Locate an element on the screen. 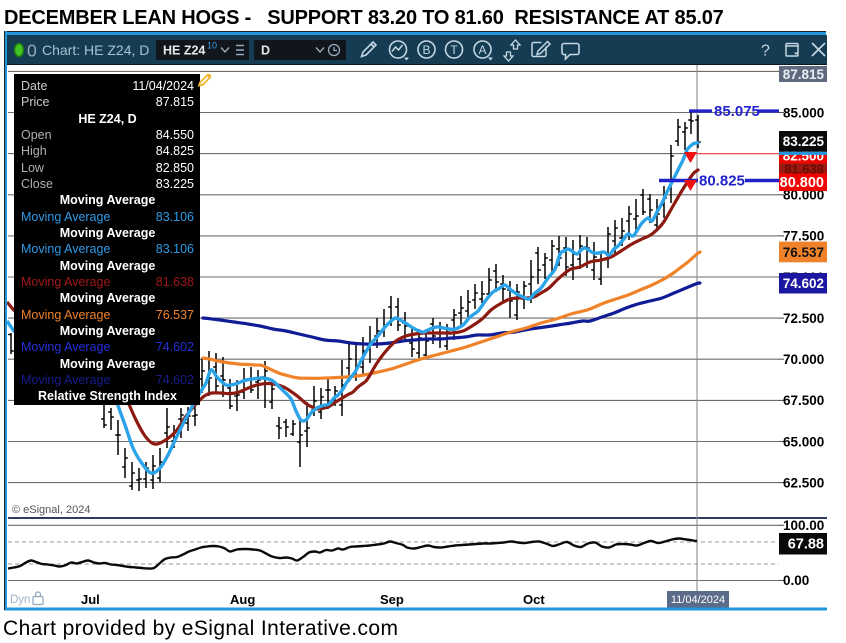 This screenshot has width=846, height=643. svg-text: 67.88 is located at coordinates (806, 545).